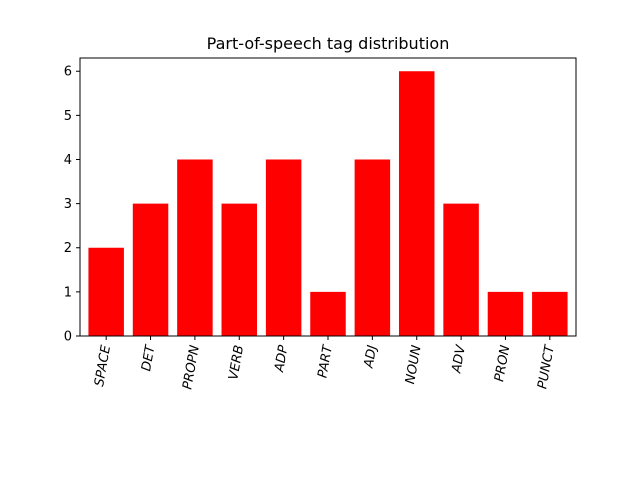 This screenshot has height=480, width=640. What do you see at coordinates (502, 363) in the screenshot?
I see `x-tick-label-pron: PRON` at bounding box center [502, 363].